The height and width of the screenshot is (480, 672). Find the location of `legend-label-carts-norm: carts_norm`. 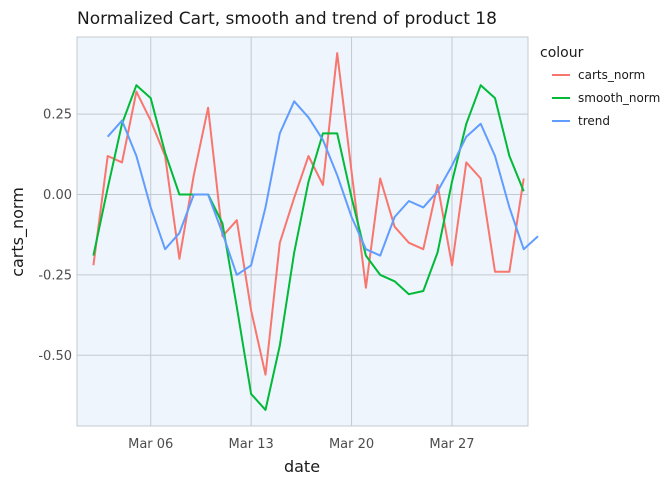

legend-label-carts-norm: carts_norm is located at coordinates (611, 75).